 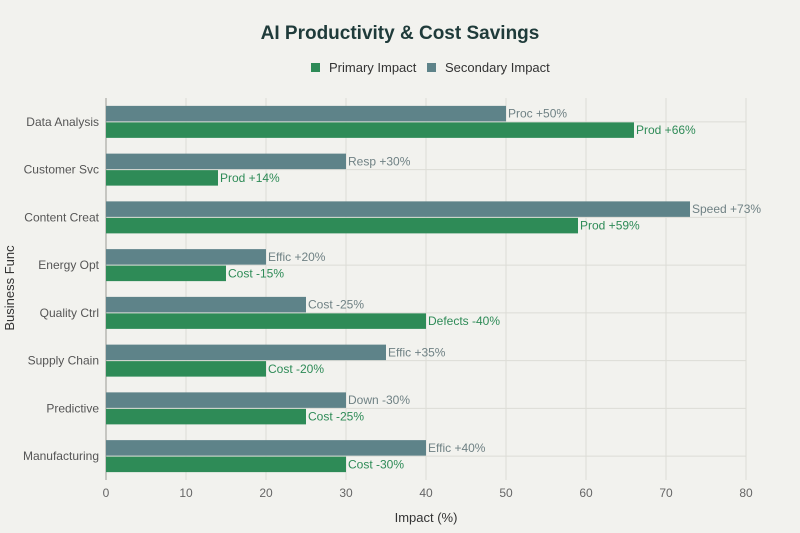 I want to click on x-tick-label: 0, so click(x=106, y=493).